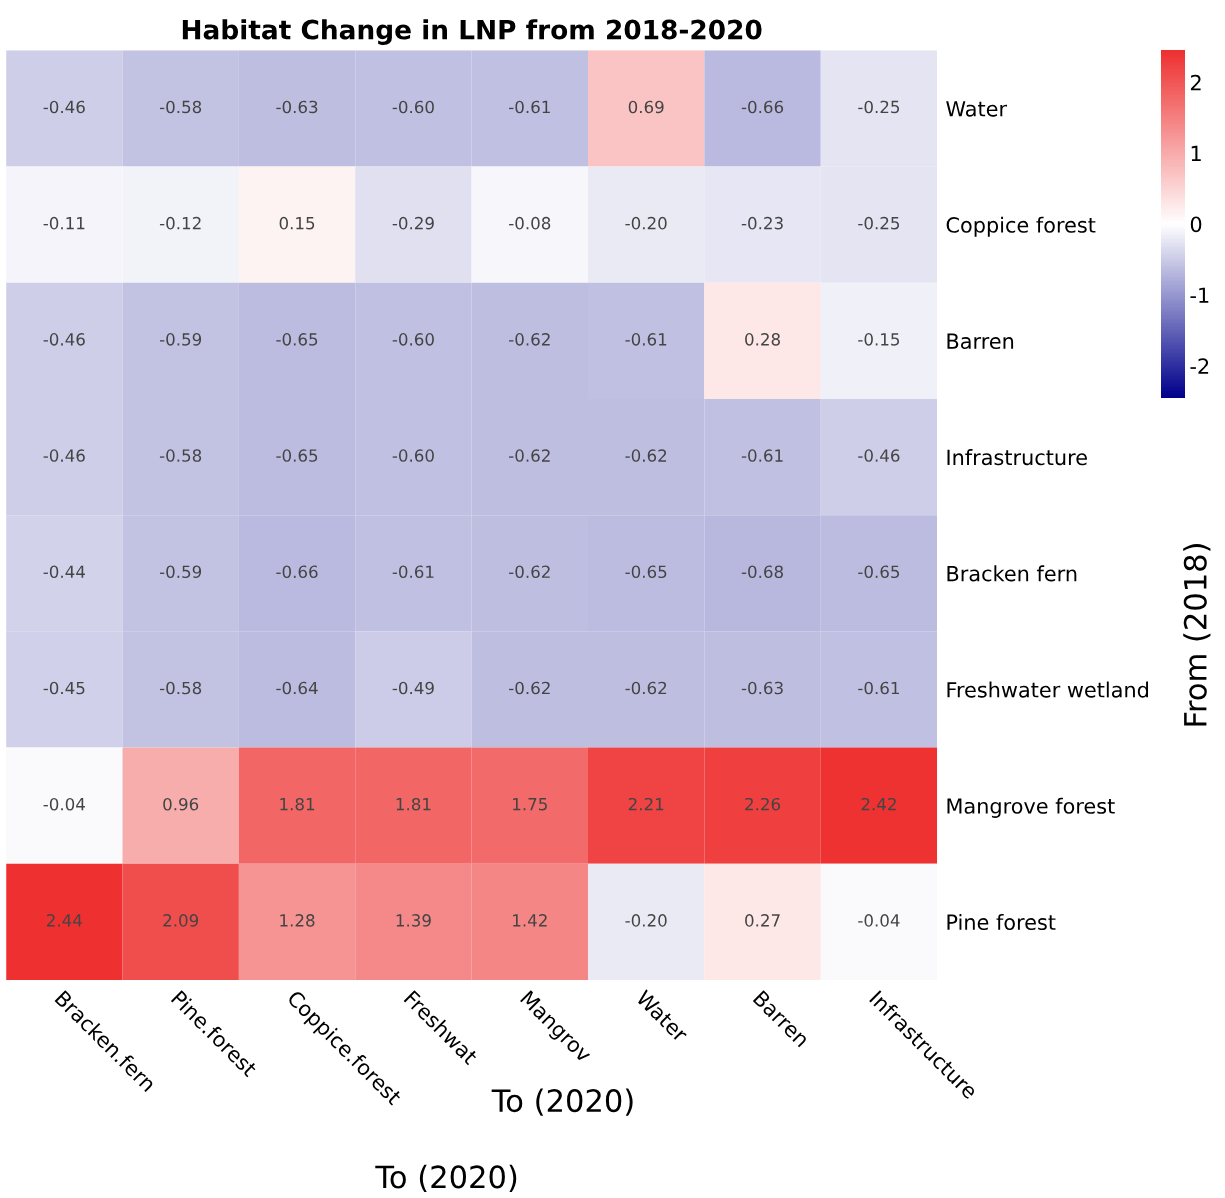  Describe the element at coordinates (1047, 689) in the screenshot. I see `y-tick-label: Freshwater wetland` at that location.